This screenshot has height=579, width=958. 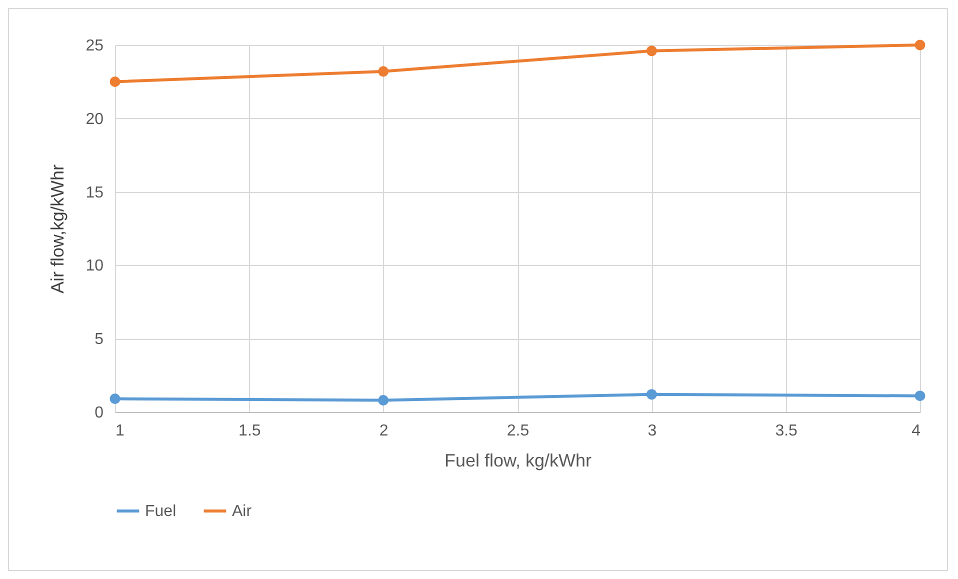 What do you see at coordinates (518, 431) in the screenshot?
I see `x-tick-label: 2.5` at bounding box center [518, 431].